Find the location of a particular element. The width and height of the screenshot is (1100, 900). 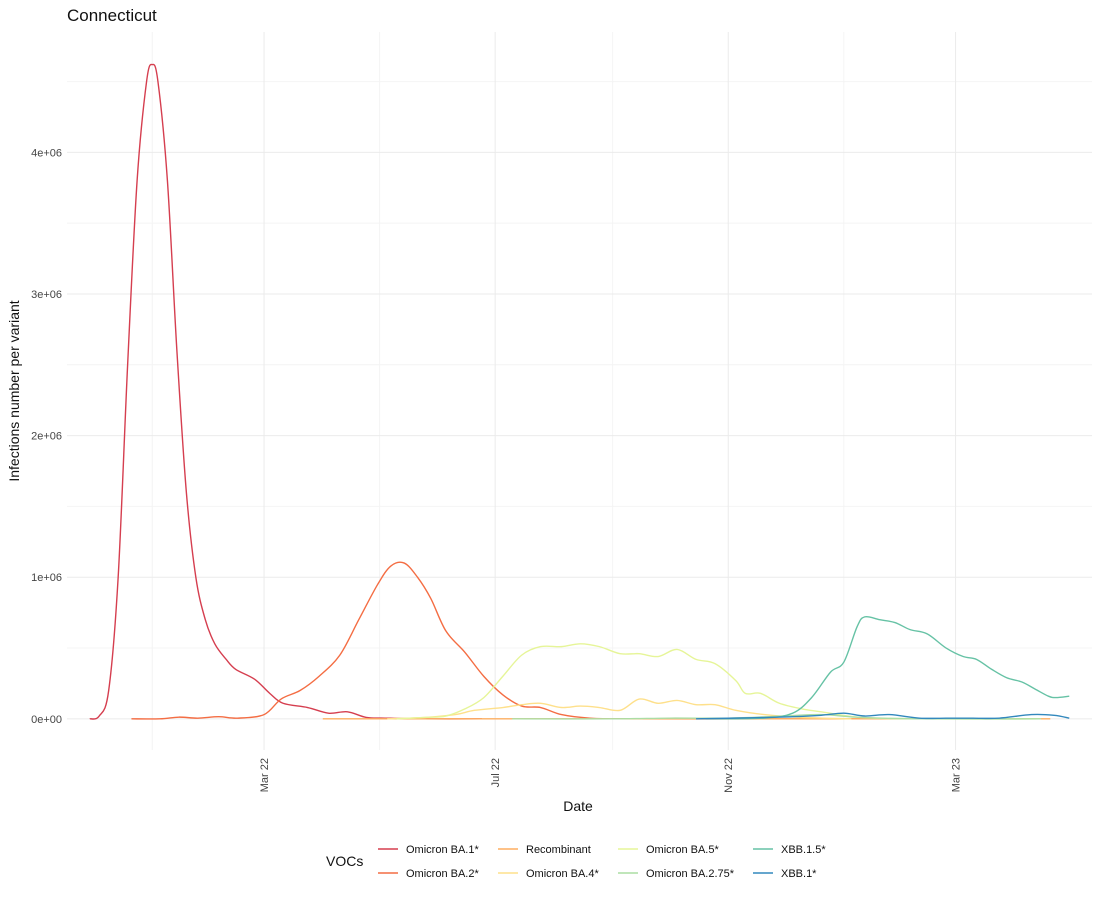

legend-label-omicron-ba-5: Omicron BA.5* is located at coordinates (682, 850).